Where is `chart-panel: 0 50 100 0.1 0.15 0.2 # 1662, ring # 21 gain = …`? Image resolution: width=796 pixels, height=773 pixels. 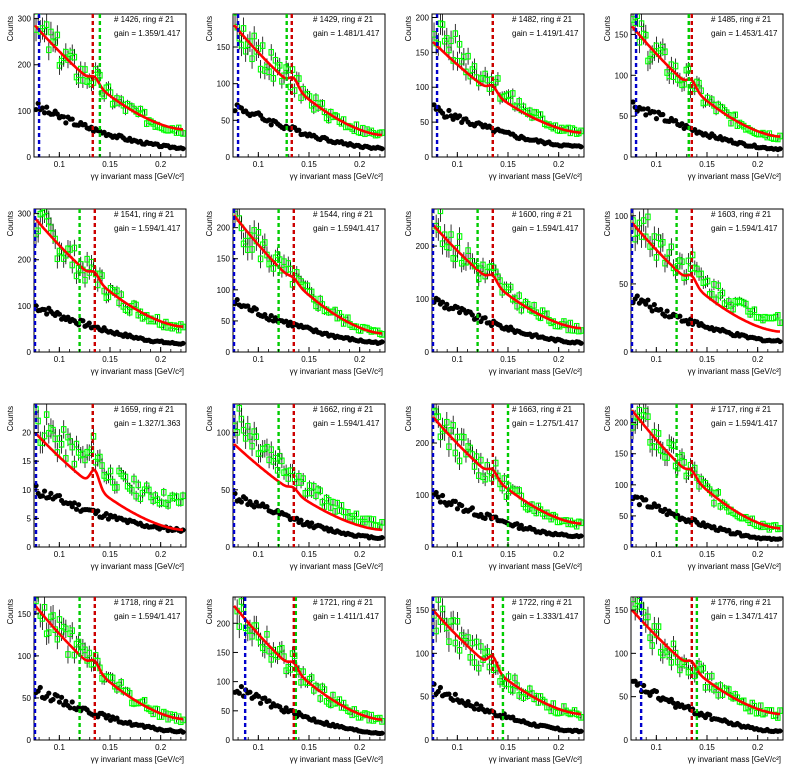 chart-panel: 0 50 100 0.1 0.15 0.2 # 1662, ring # 21 gain = … is located at coordinates (295, 487).